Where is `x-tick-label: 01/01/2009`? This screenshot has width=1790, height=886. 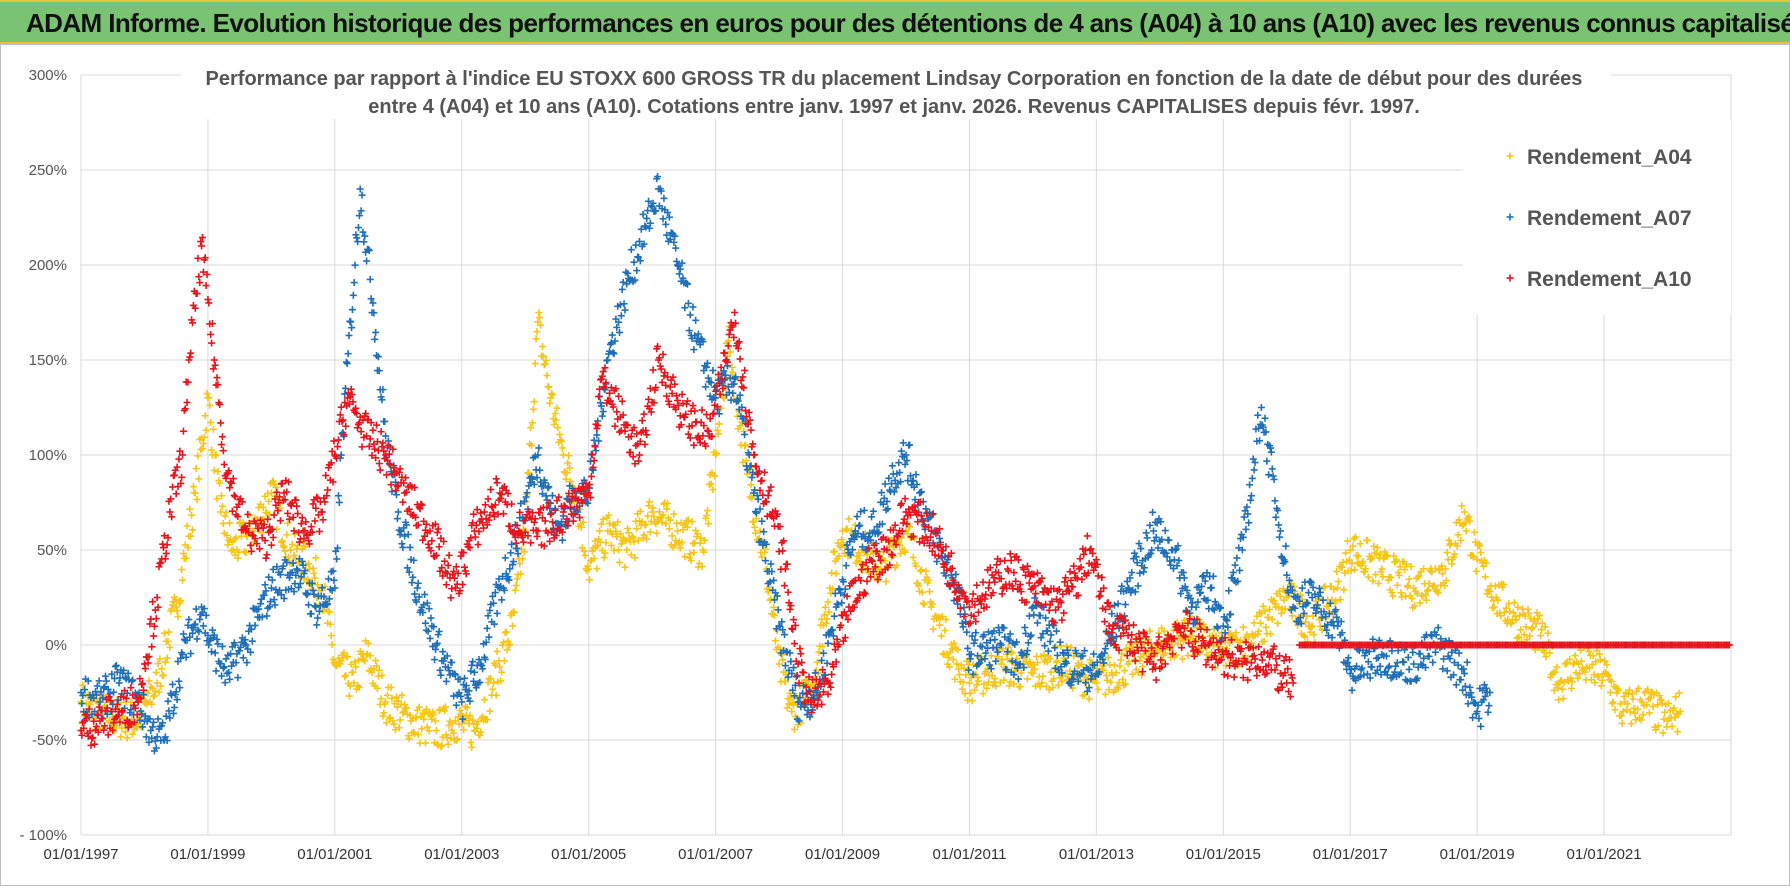
x-tick-label: 01/01/2009 is located at coordinates (842, 854).